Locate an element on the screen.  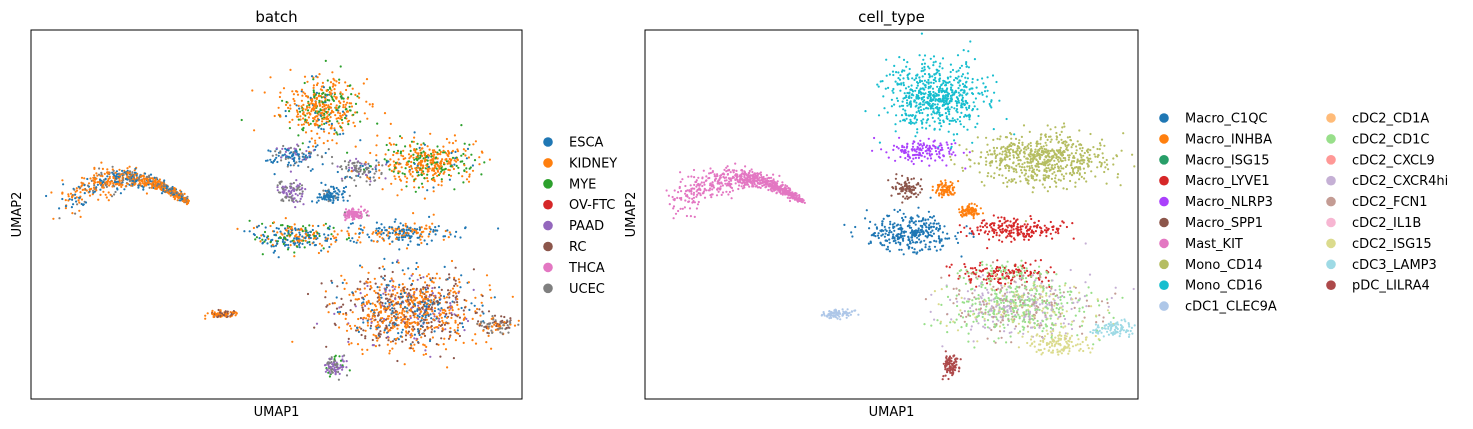
legend-item: KIDNEY is located at coordinates (580, 163).